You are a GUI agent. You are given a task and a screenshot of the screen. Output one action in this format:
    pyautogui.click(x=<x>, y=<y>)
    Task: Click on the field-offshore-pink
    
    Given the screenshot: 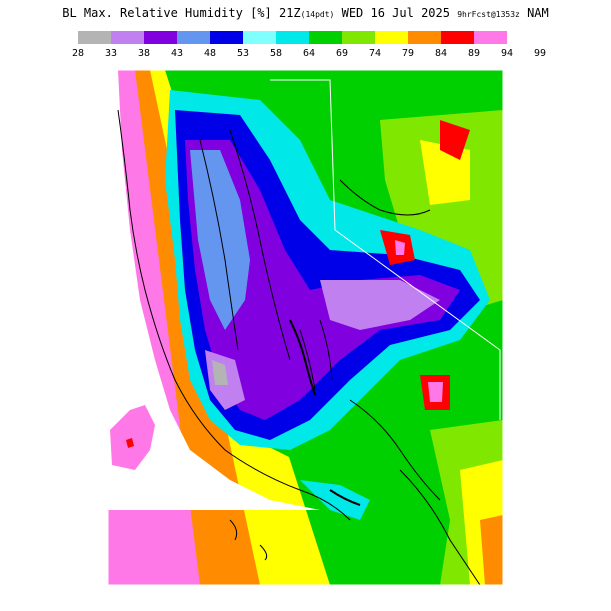 What is the action you would take?
    pyautogui.click(x=132, y=437)
    